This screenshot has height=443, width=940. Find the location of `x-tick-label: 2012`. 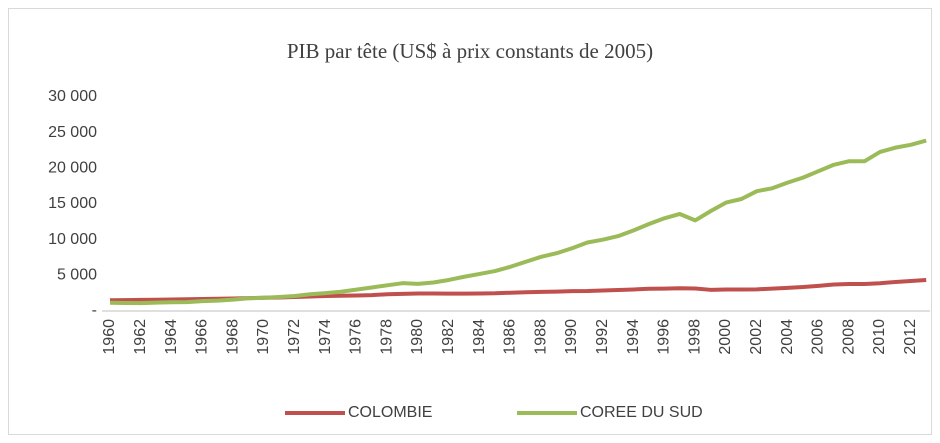

x-tick-label: 2012 is located at coordinates (910, 337).